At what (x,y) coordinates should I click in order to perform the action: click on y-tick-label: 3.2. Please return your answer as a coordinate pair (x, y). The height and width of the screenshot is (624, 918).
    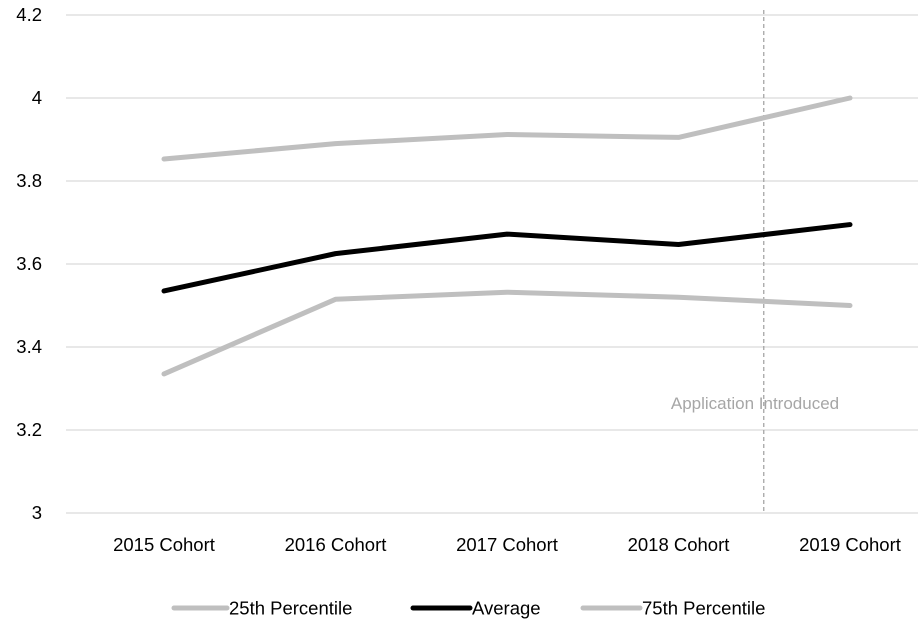
    Looking at the image, I should click on (29, 429).